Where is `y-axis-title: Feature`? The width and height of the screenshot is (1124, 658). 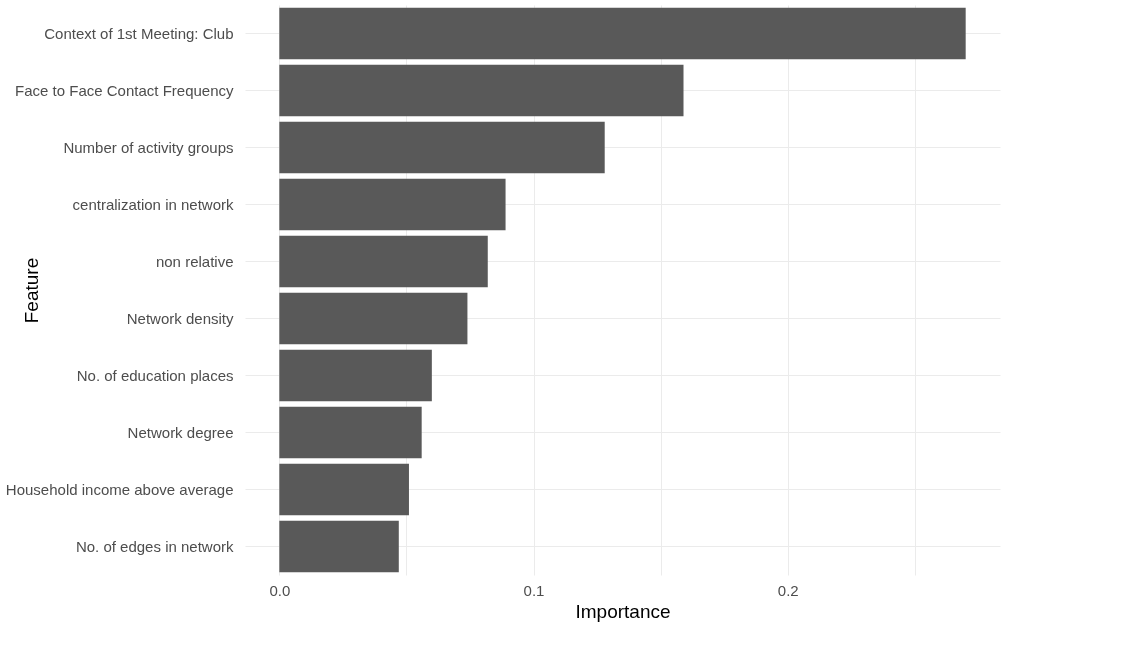 y-axis-title: Feature is located at coordinates (31, 290).